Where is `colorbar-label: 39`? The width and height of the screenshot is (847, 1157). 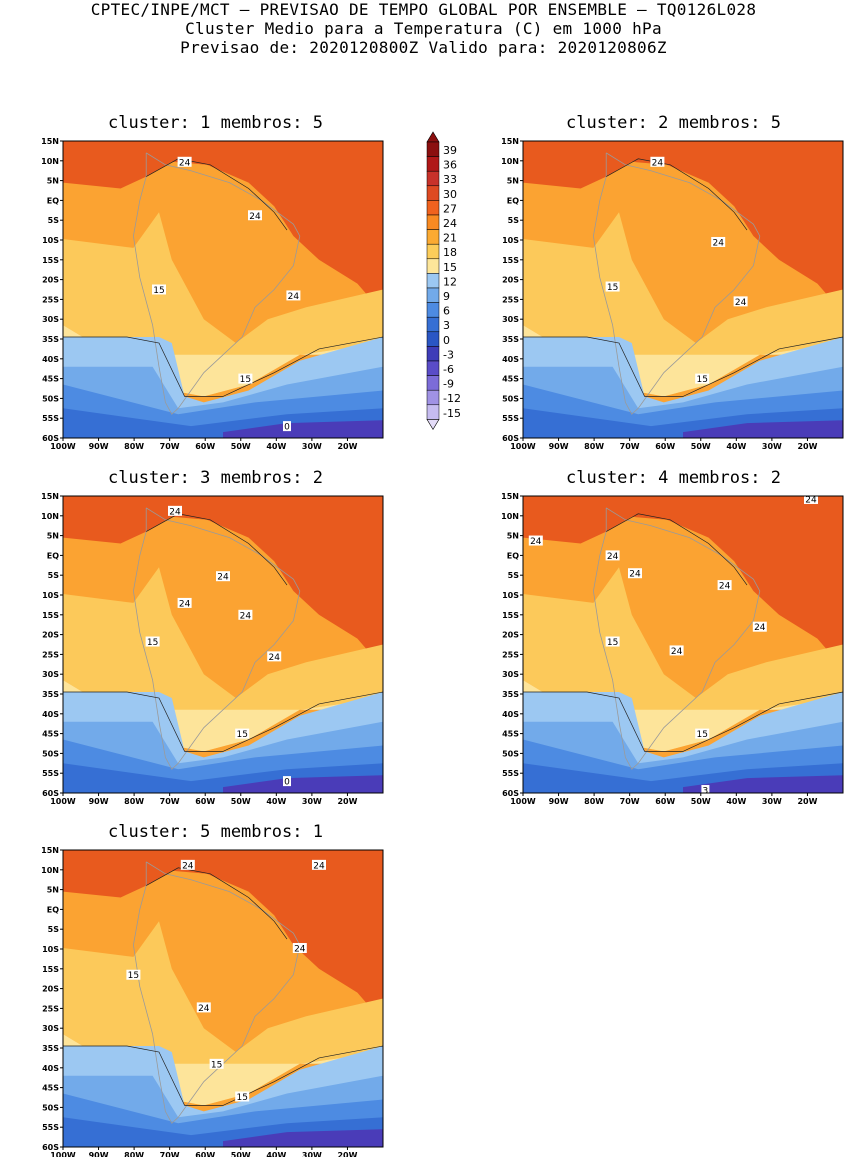 colorbar-label: 39 is located at coordinates (450, 150).